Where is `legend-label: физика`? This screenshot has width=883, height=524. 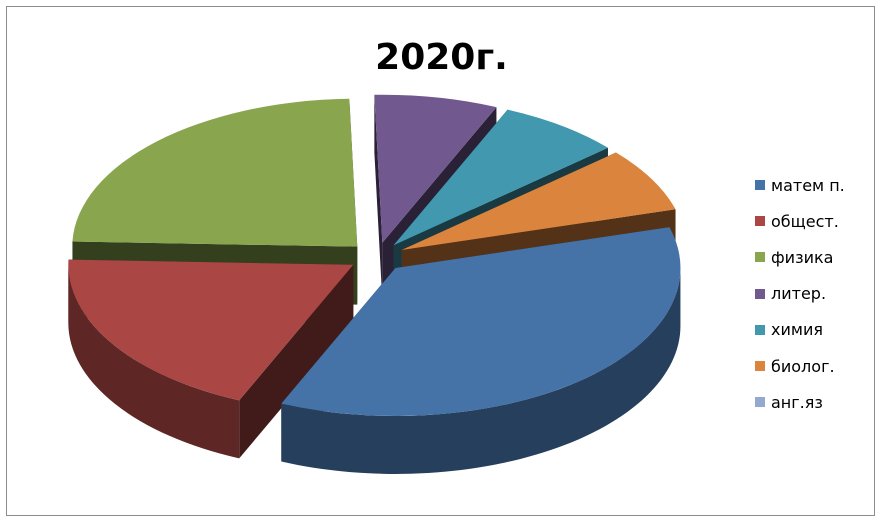
legend-label: физика is located at coordinates (802, 257).